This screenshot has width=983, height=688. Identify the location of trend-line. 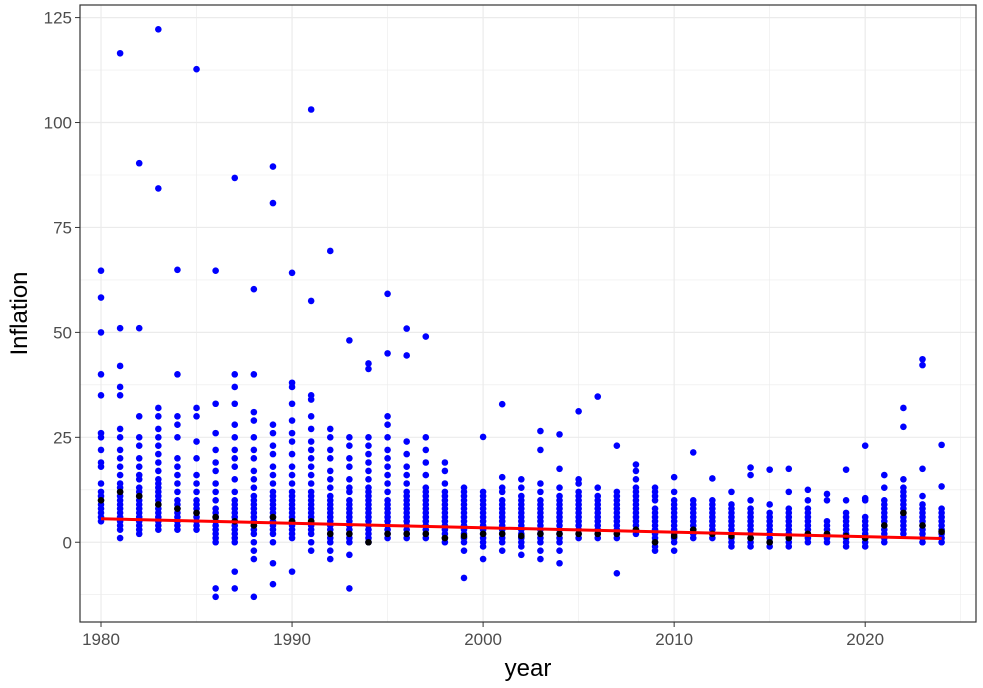
(521, 528).